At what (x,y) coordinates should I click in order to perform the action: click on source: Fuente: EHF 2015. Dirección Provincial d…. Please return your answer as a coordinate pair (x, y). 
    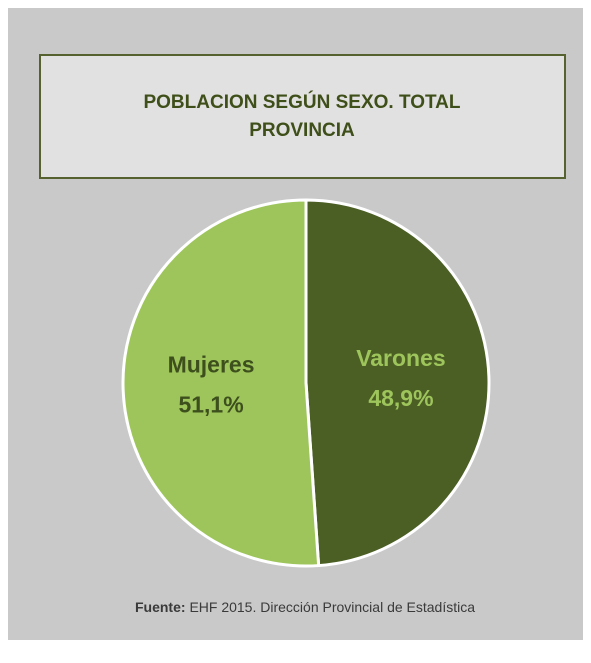
    Looking at the image, I should click on (305, 607).